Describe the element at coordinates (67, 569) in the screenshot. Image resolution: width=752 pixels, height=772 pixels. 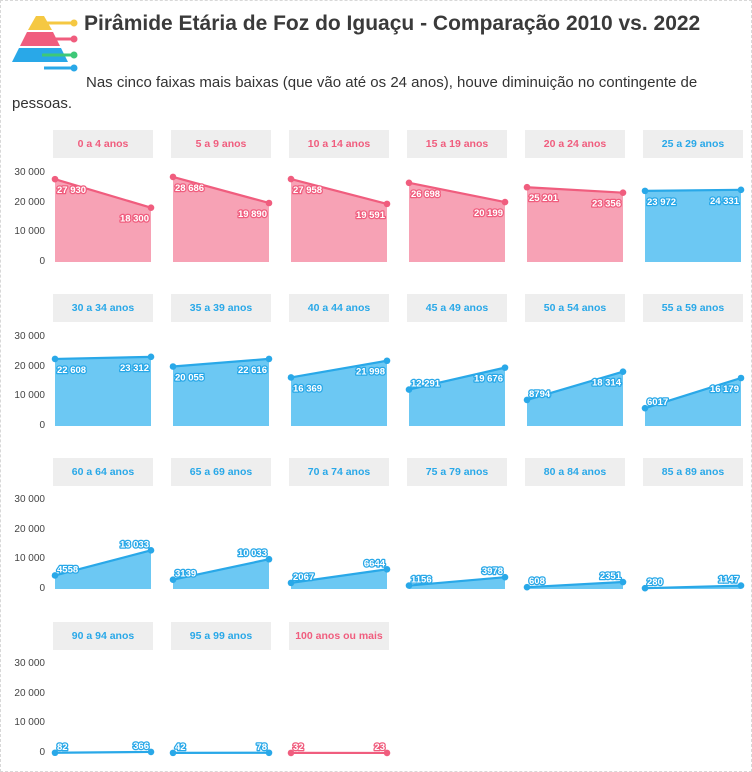
I see `data-label-2010: 4558` at that location.